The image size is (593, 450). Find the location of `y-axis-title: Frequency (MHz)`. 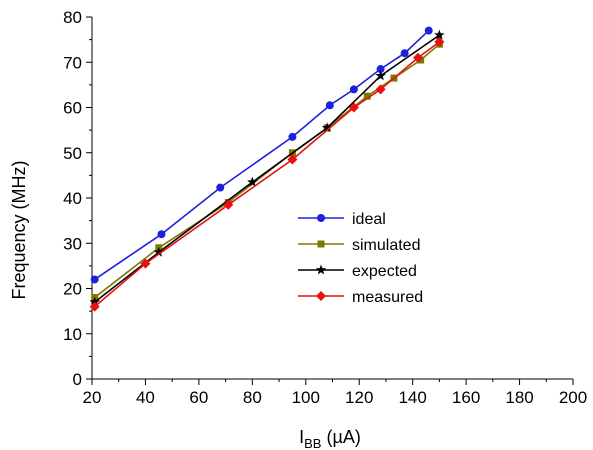

y-axis-title: Frequency (MHz) is located at coordinates (19, 229).